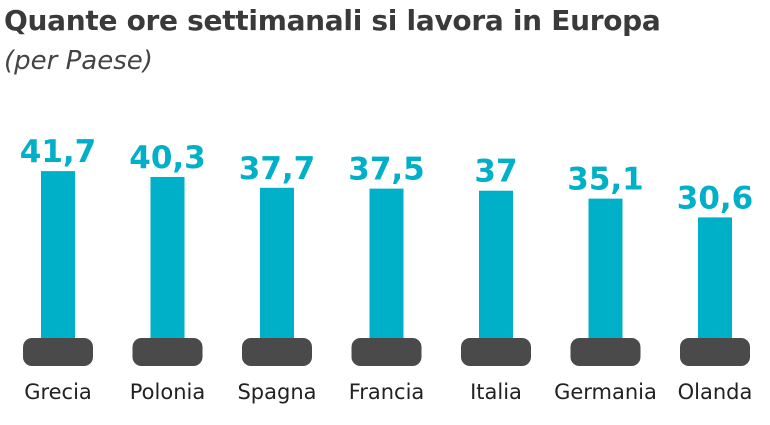 The height and width of the screenshot is (425, 770). I want to click on category-label: Spagna, so click(276, 392).